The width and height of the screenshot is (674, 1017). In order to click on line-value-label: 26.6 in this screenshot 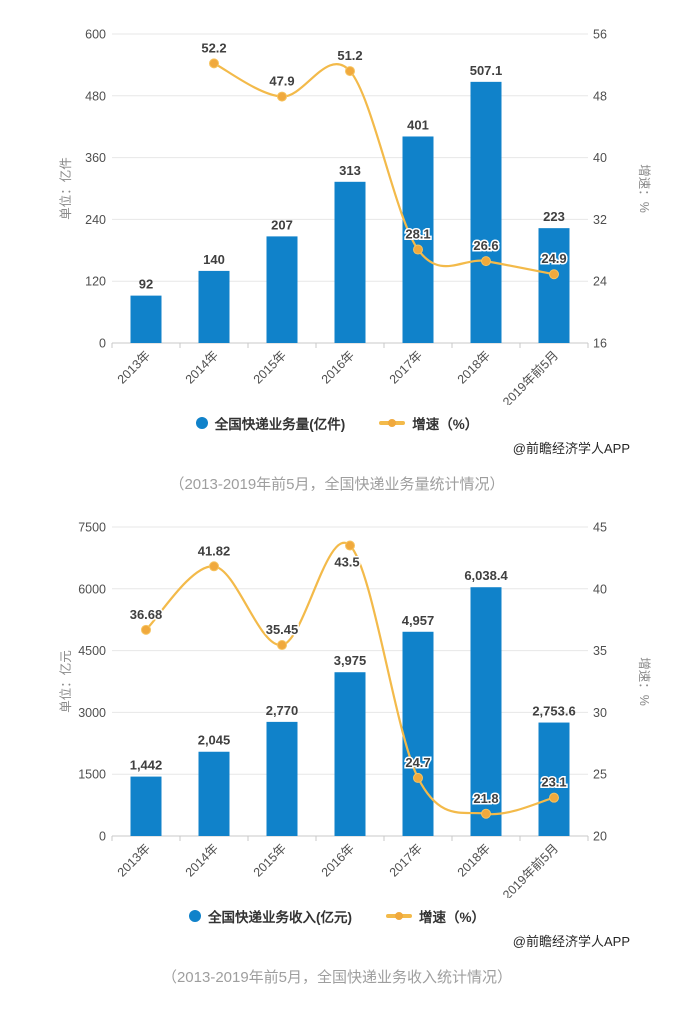, I will do `click(485, 245)`.